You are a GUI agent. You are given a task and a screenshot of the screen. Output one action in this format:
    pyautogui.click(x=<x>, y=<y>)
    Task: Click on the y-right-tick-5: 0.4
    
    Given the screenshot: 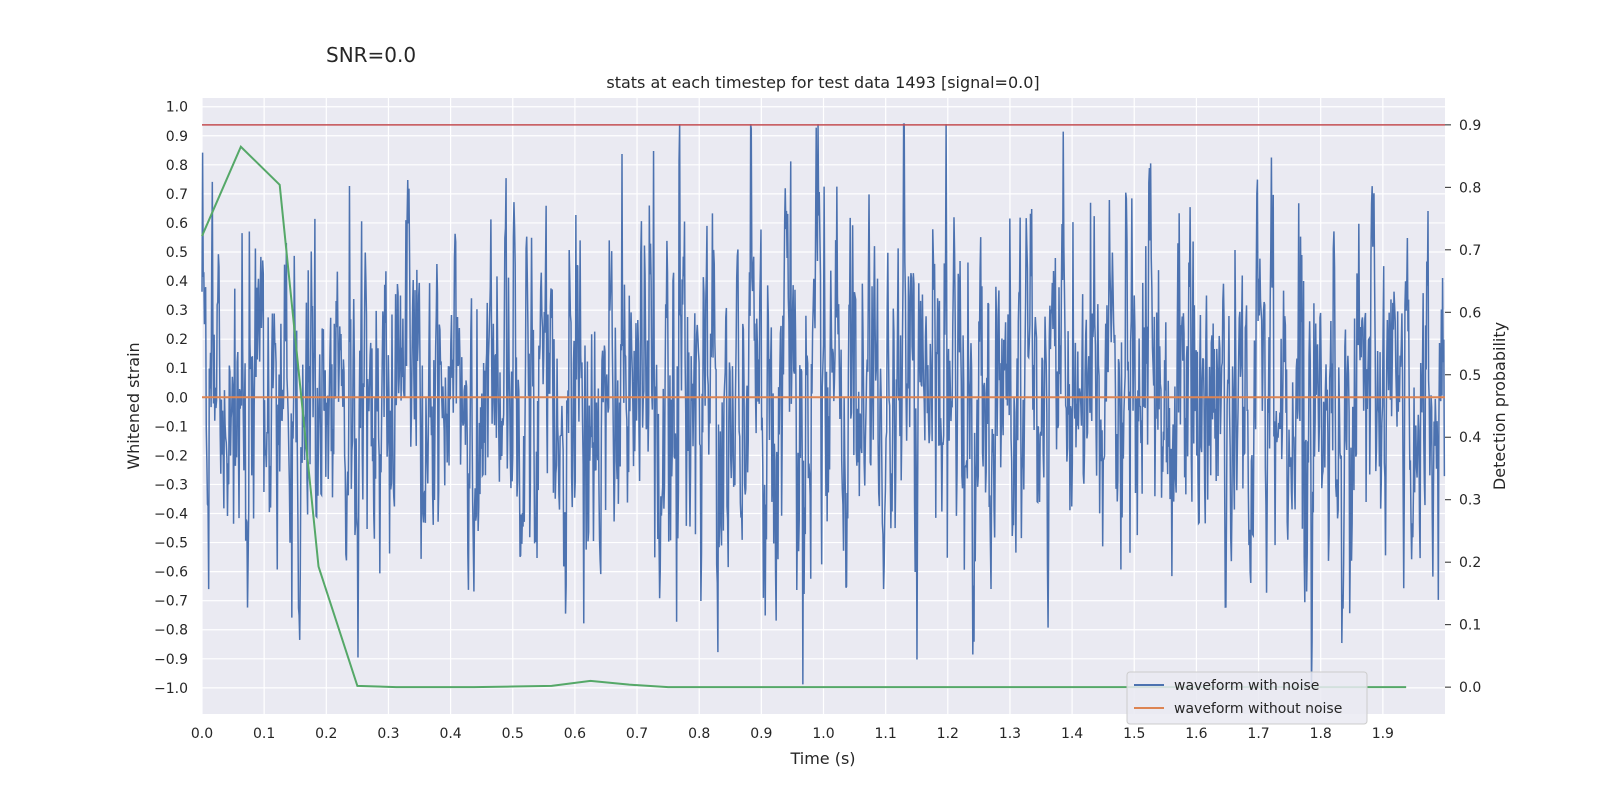 What is the action you would take?
    pyautogui.click(x=1470, y=438)
    